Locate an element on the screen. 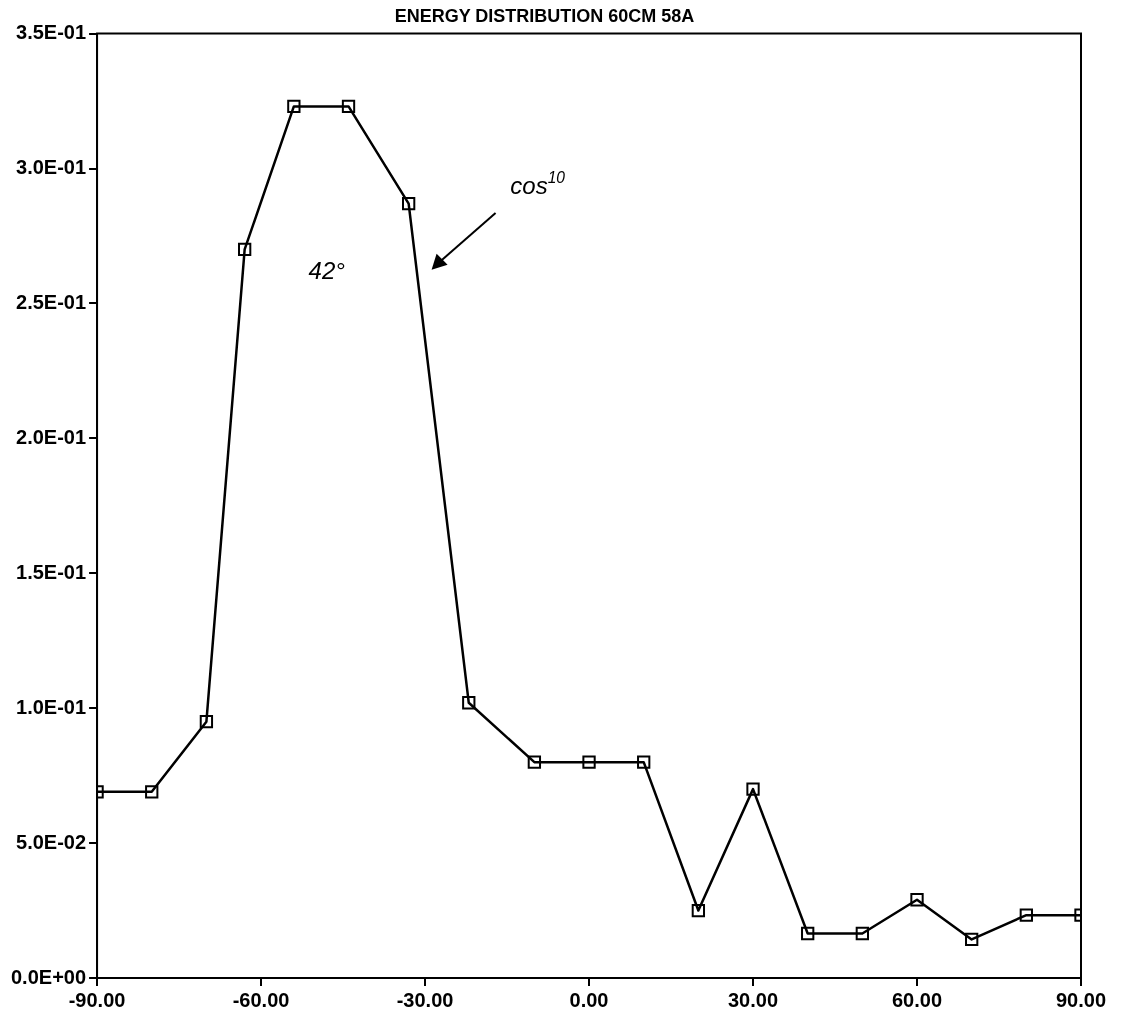 The width and height of the screenshot is (1121, 1022). x-tick-label: -60.00 is located at coordinates (261, 999).